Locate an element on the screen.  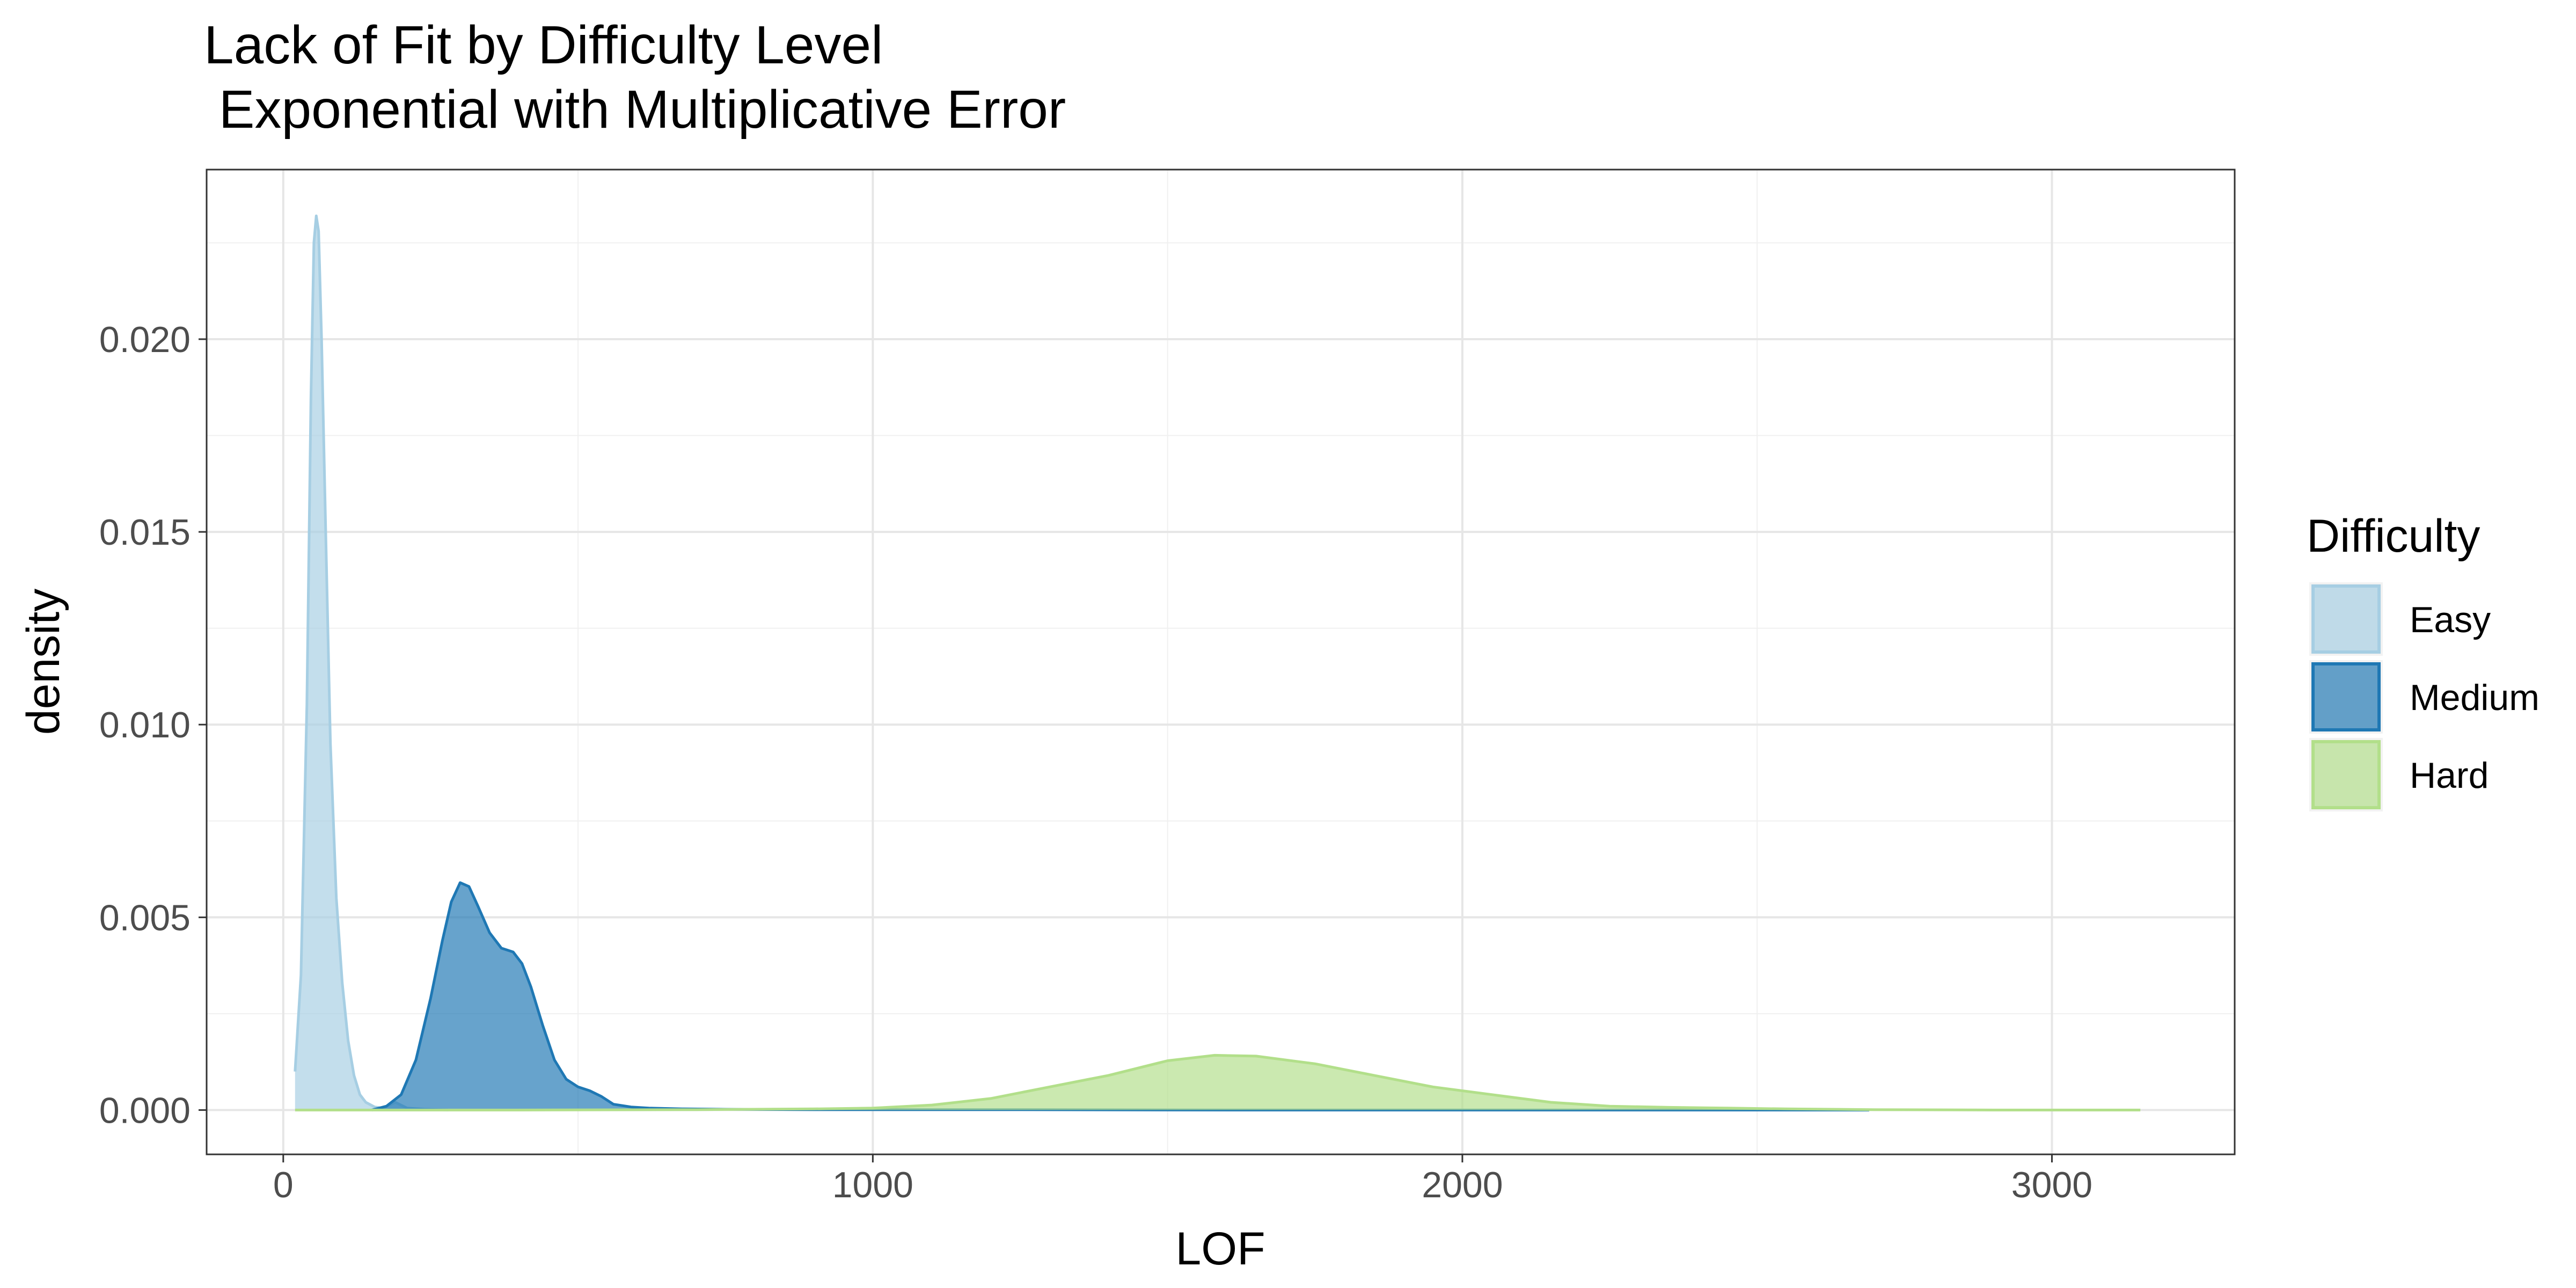
x-axis: 0 1000 2000 3000 is located at coordinates (1182, 1179).